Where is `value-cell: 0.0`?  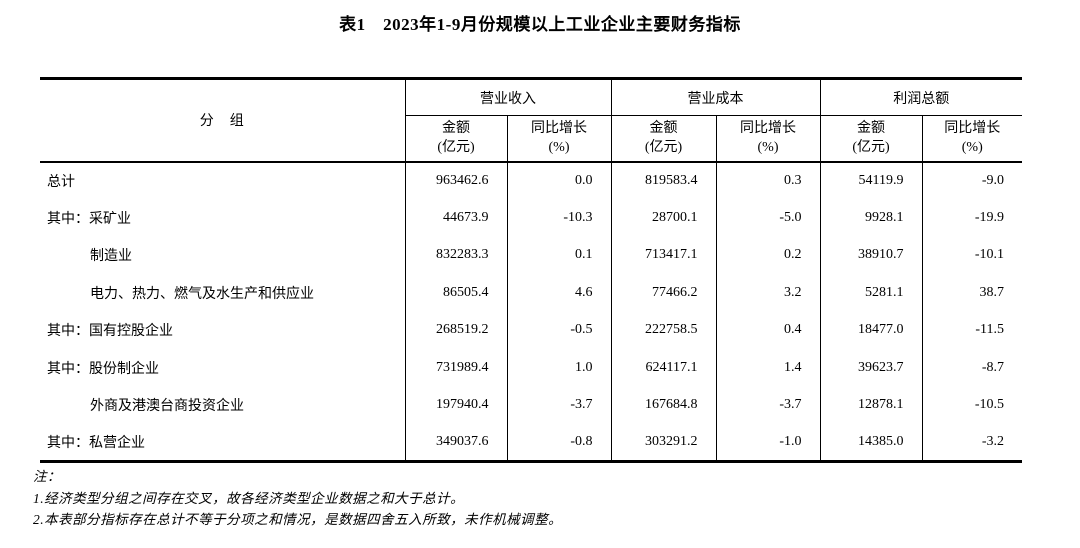
value-cell: 0.0 is located at coordinates (558, 180).